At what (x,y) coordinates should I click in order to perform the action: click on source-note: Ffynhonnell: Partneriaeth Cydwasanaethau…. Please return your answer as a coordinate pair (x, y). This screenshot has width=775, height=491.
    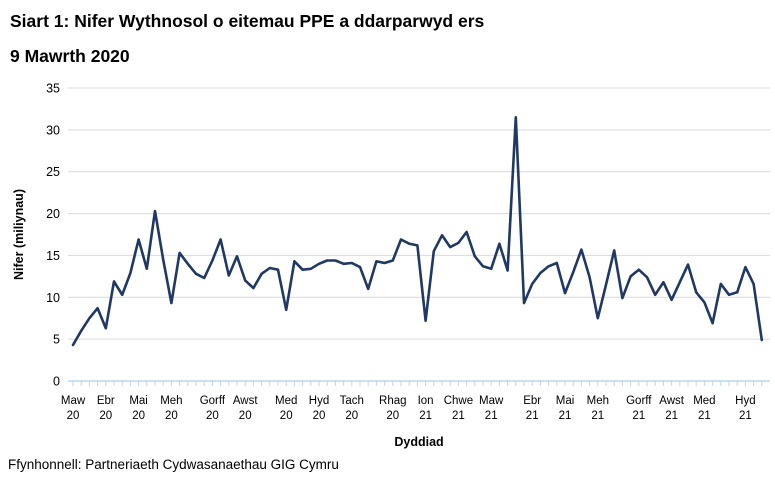
    Looking at the image, I should click on (173, 464).